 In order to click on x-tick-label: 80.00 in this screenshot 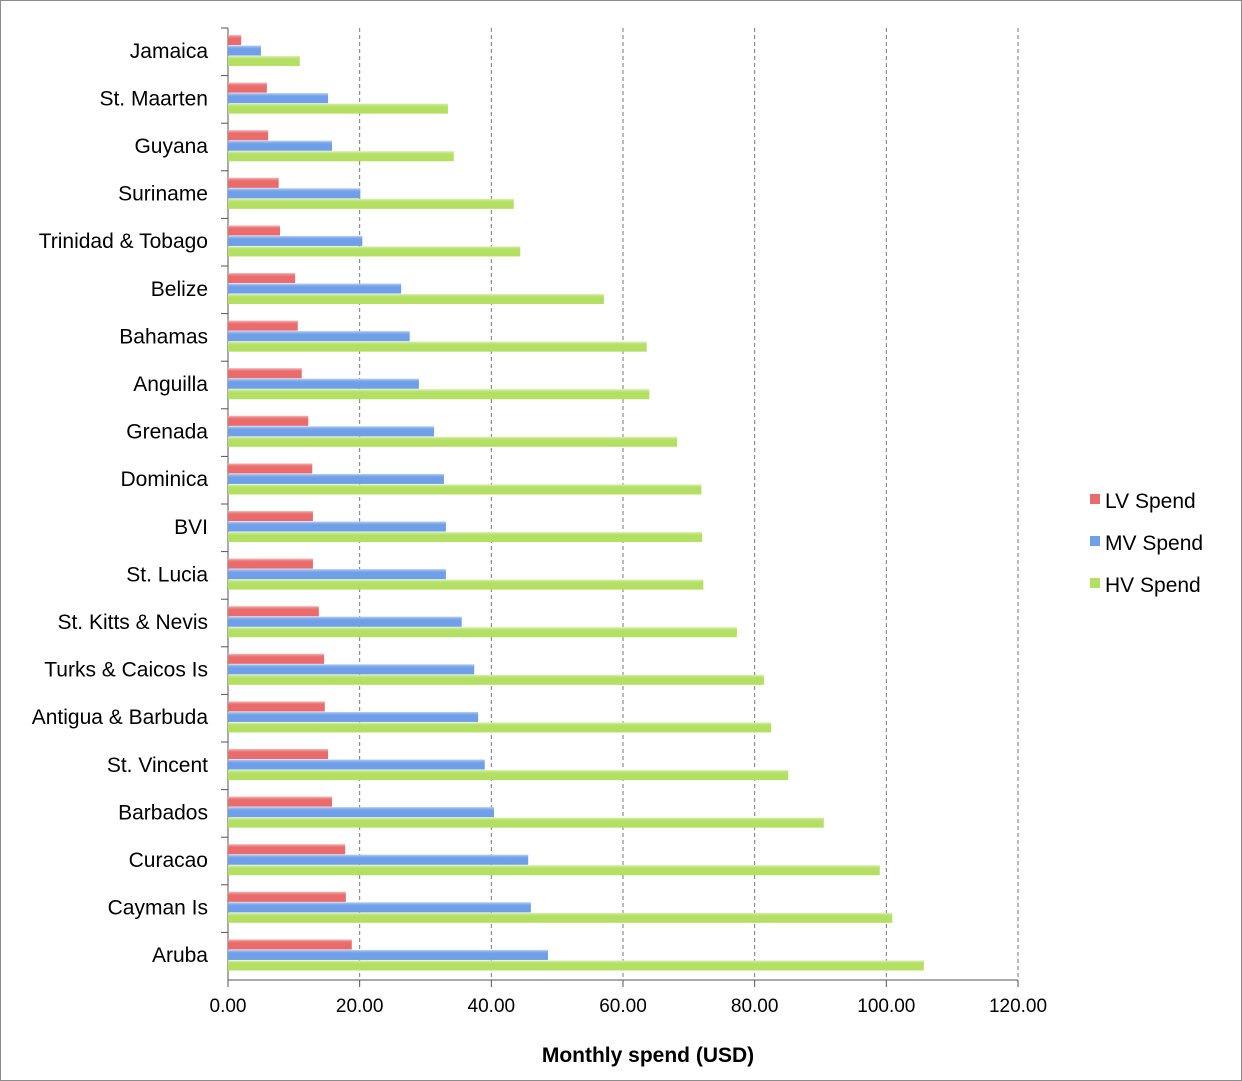, I will do `click(755, 1006)`.